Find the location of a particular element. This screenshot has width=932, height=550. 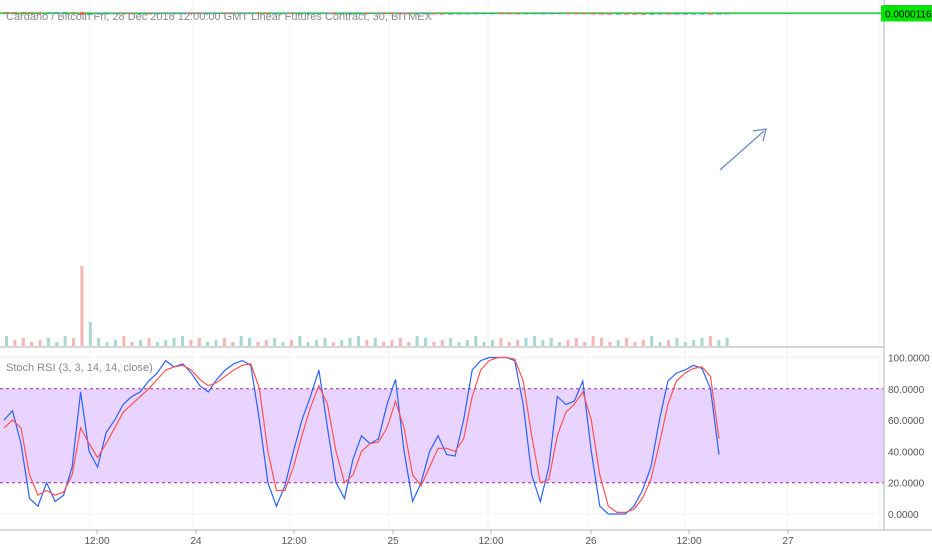

price-badge is located at coordinates (906, 13).